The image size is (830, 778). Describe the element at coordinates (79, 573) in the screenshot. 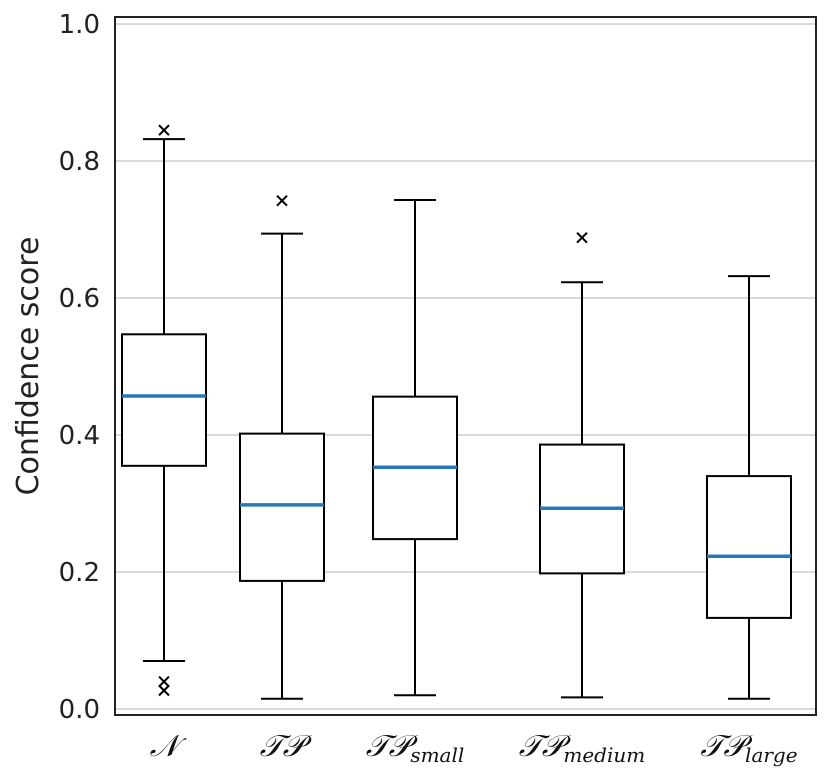

I see `y-tick-label: 0.2` at that location.